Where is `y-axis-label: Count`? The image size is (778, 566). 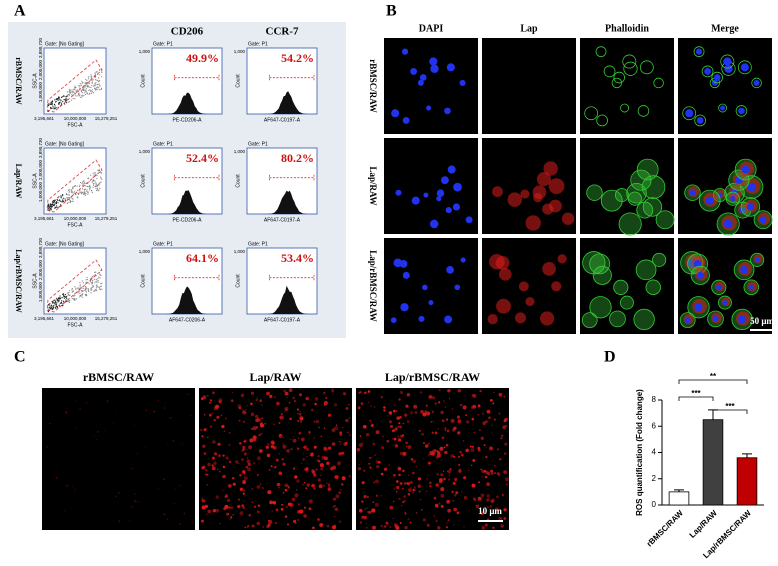
y-axis-label: Count is located at coordinates (143, 281).